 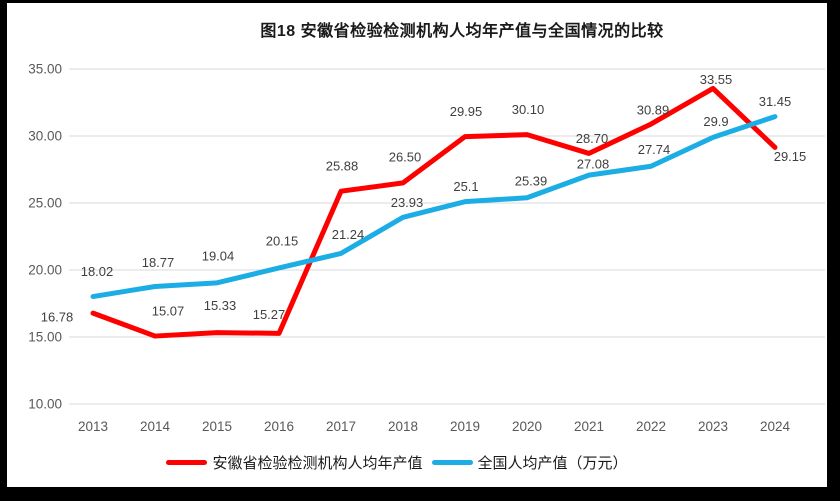 What do you see at coordinates (45, 337) in the screenshot?
I see `y-axis-tick-label: 15.00` at bounding box center [45, 337].